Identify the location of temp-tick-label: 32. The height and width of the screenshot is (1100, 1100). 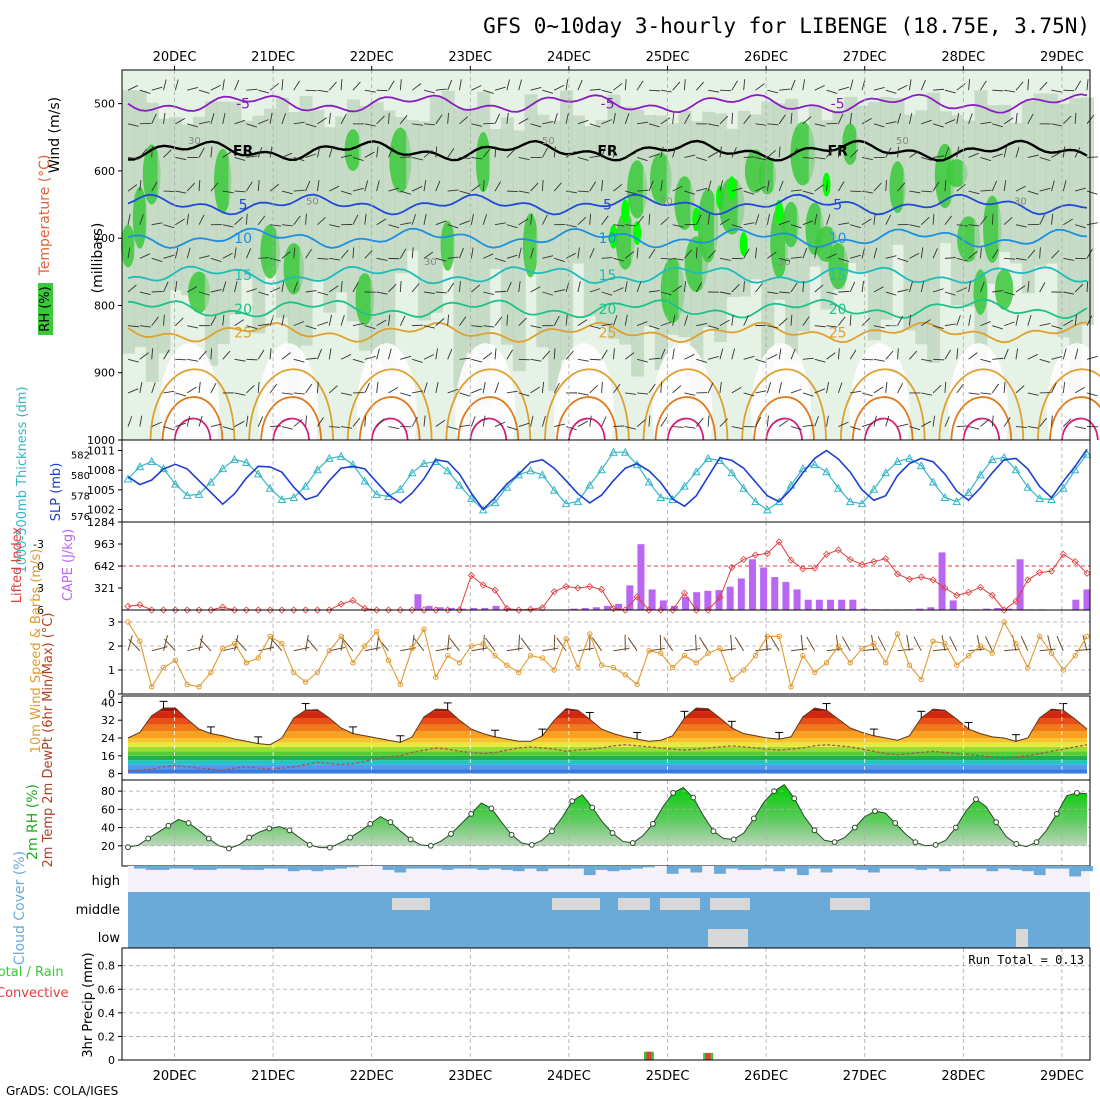
(108, 720).